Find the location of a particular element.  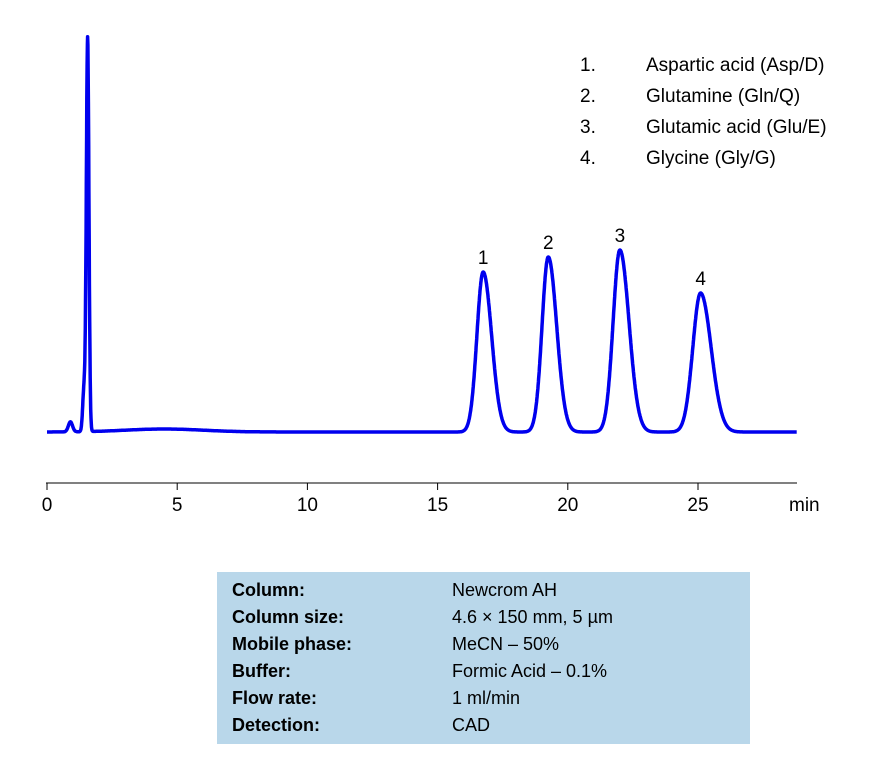

condition-row: Detection: CAD is located at coordinates (361, 725).